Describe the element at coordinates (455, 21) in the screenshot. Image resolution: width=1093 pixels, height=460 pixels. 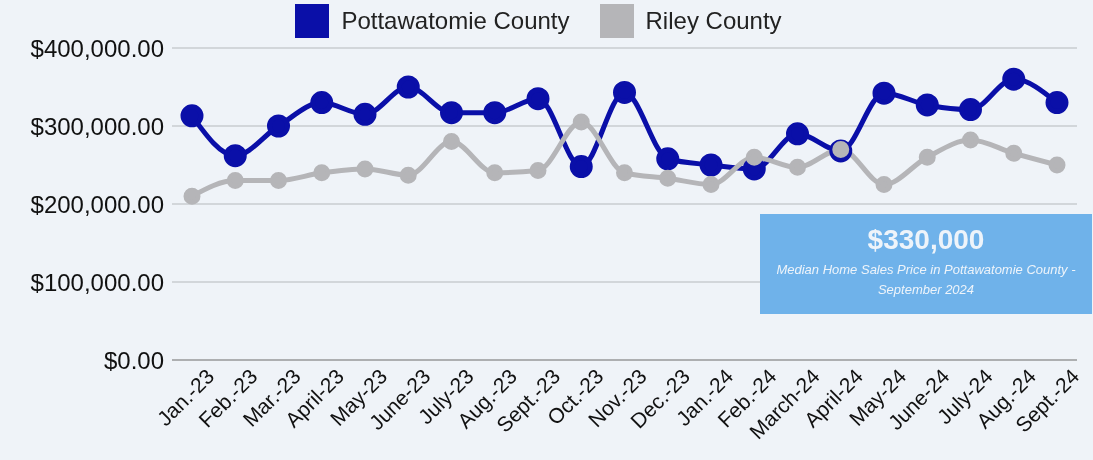
I see `legend-label: Pottawatomie County` at that location.